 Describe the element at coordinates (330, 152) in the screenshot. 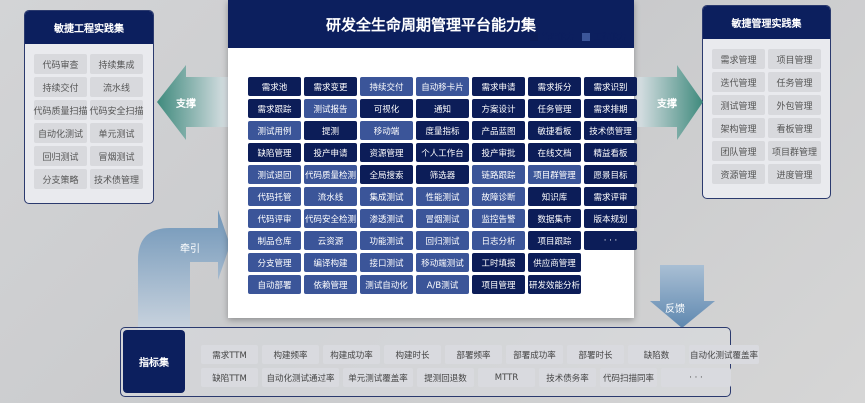

I see `management-capability: 投产申请` at that location.